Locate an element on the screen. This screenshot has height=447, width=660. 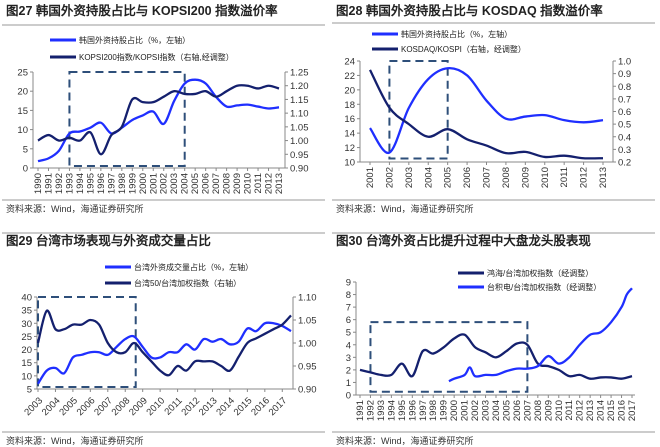
left-tick-label: 7 is located at coordinates (348, 308).